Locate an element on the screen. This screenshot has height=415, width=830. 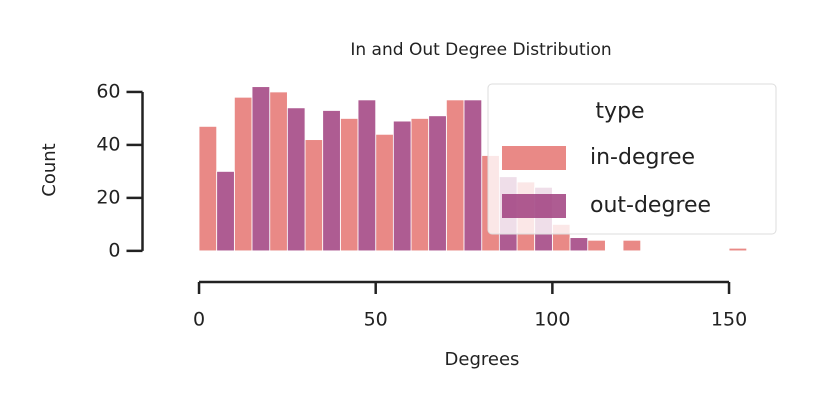
legend: type in-degree out-degree is located at coordinates (632, 159).